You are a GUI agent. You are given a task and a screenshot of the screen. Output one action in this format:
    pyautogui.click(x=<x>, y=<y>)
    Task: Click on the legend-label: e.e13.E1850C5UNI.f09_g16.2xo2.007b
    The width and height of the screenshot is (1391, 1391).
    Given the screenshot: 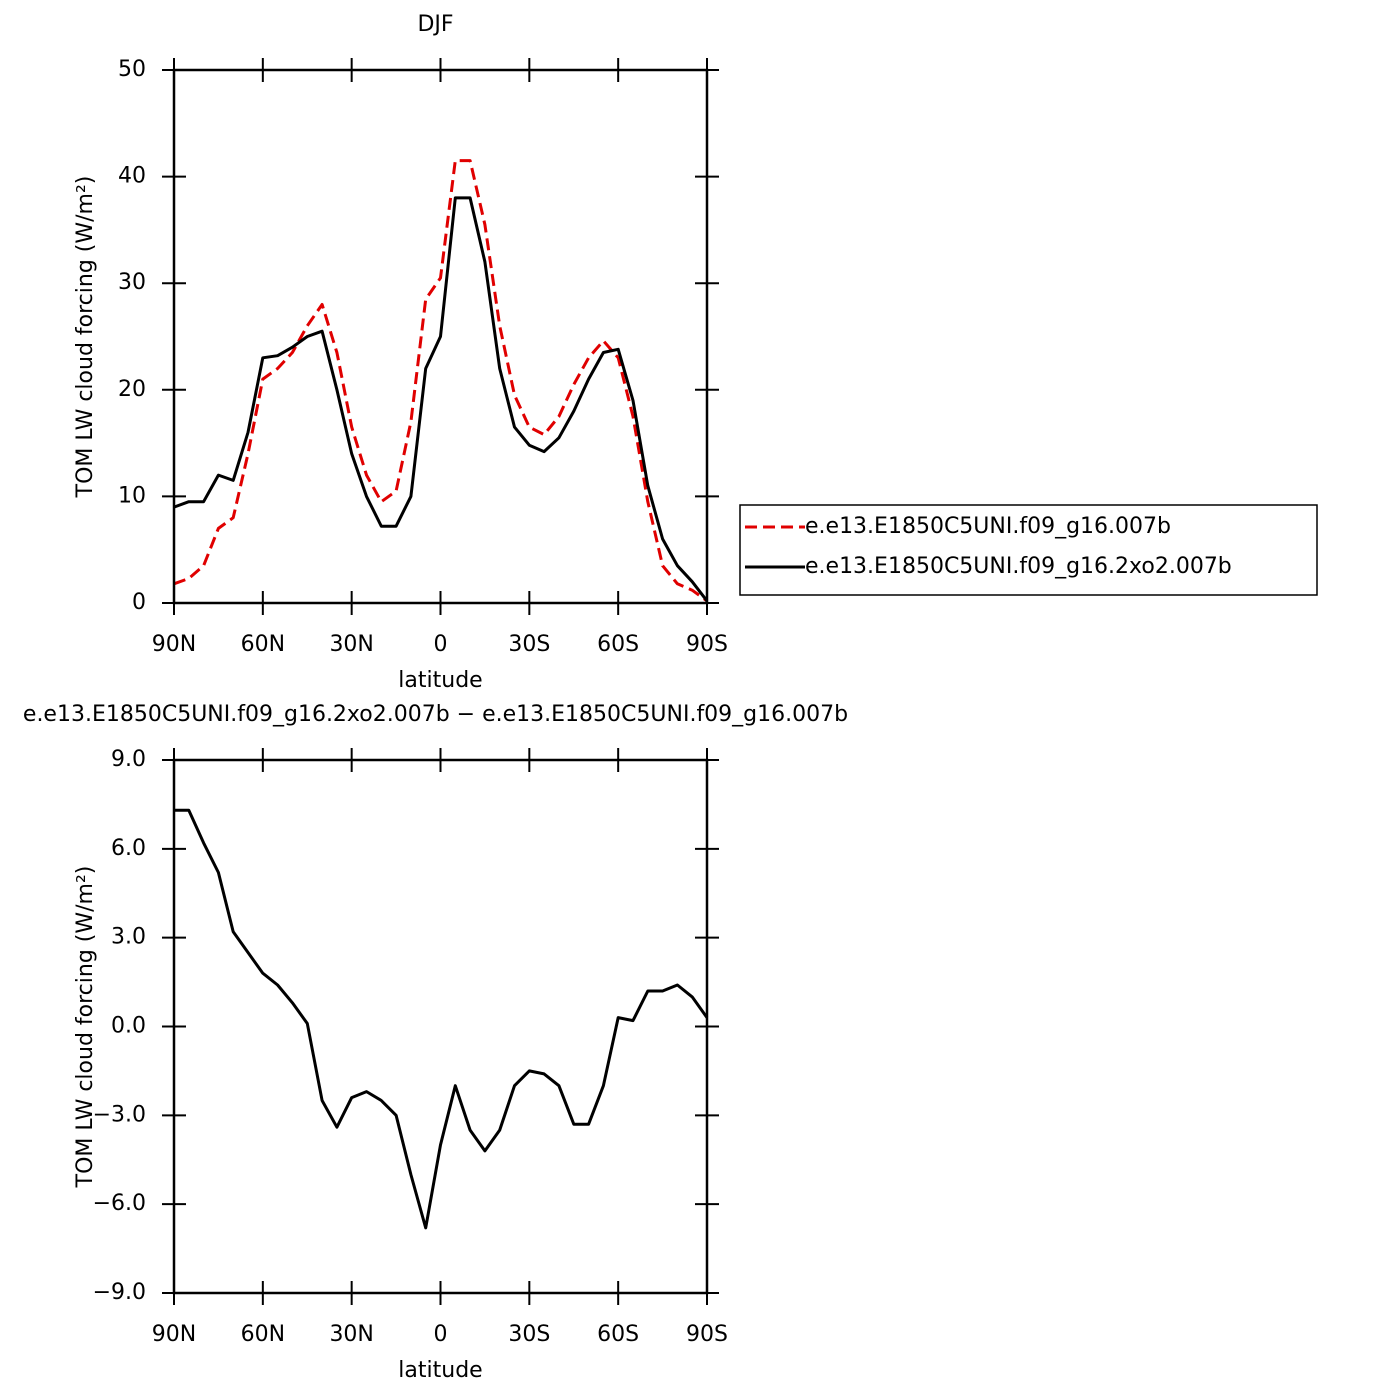 What is the action you would take?
    pyautogui.click(x=1018, y=566)
    